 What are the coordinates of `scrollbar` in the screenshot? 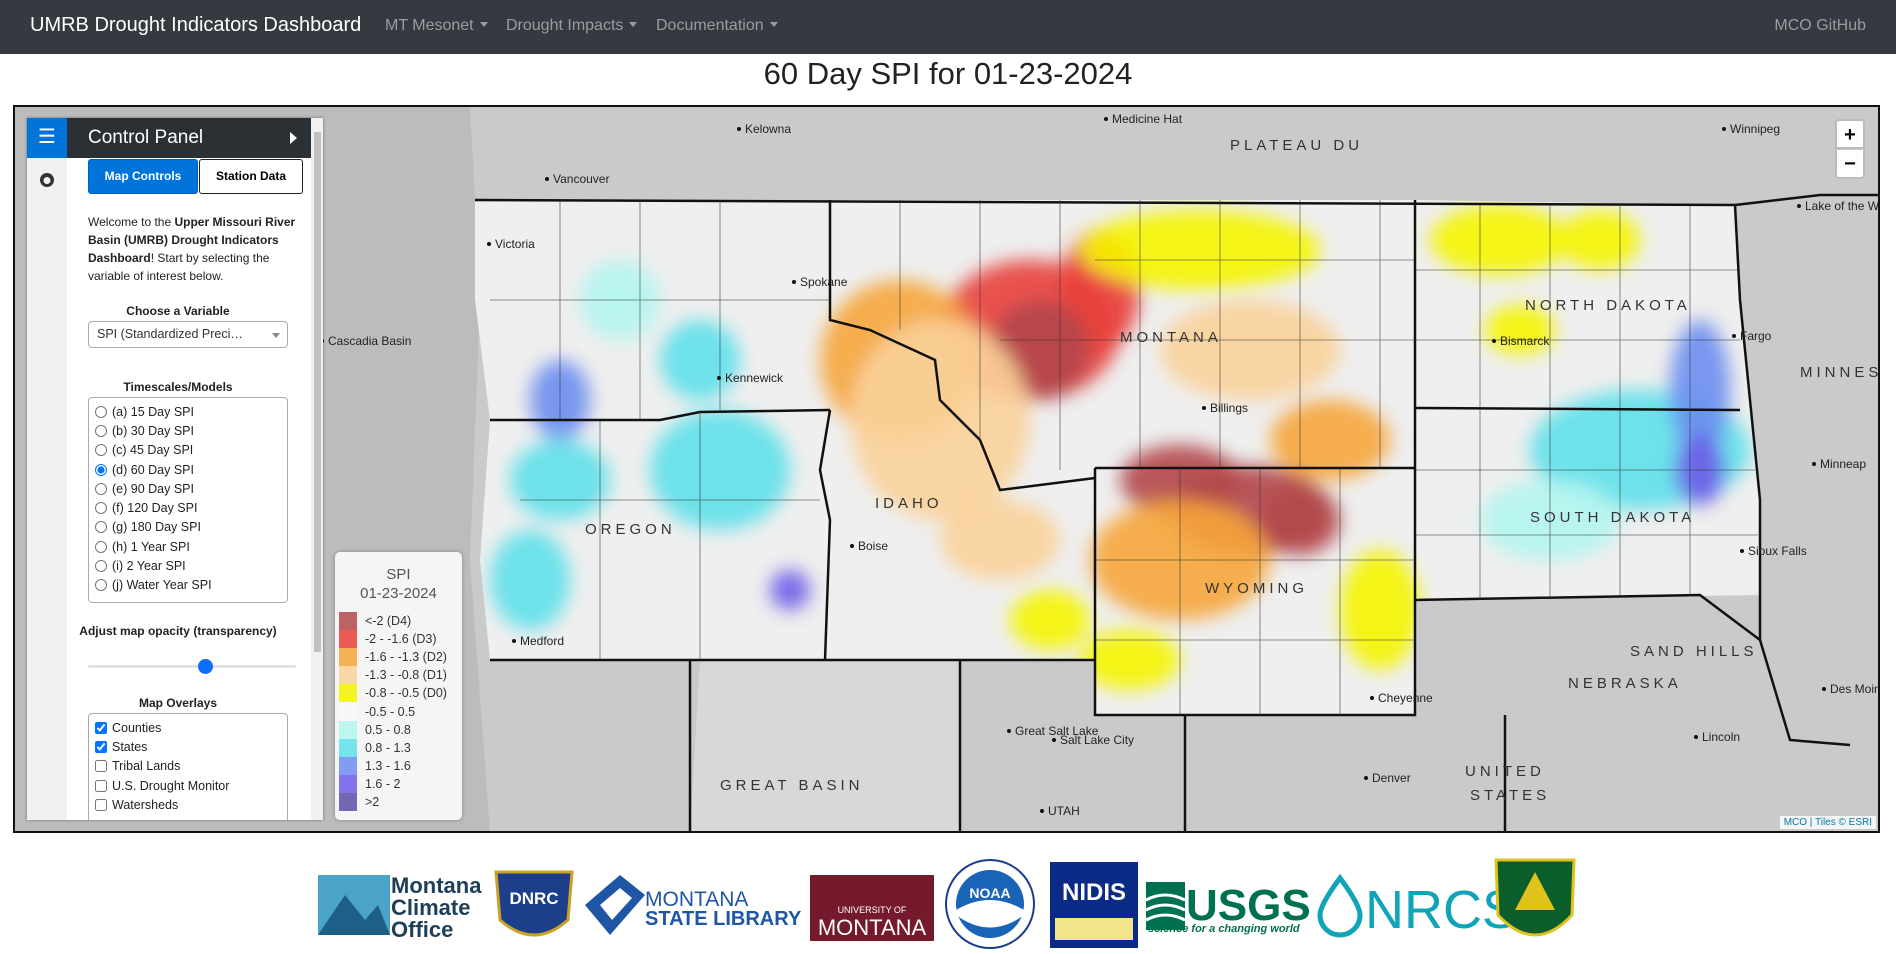 It's located at (317, 469).